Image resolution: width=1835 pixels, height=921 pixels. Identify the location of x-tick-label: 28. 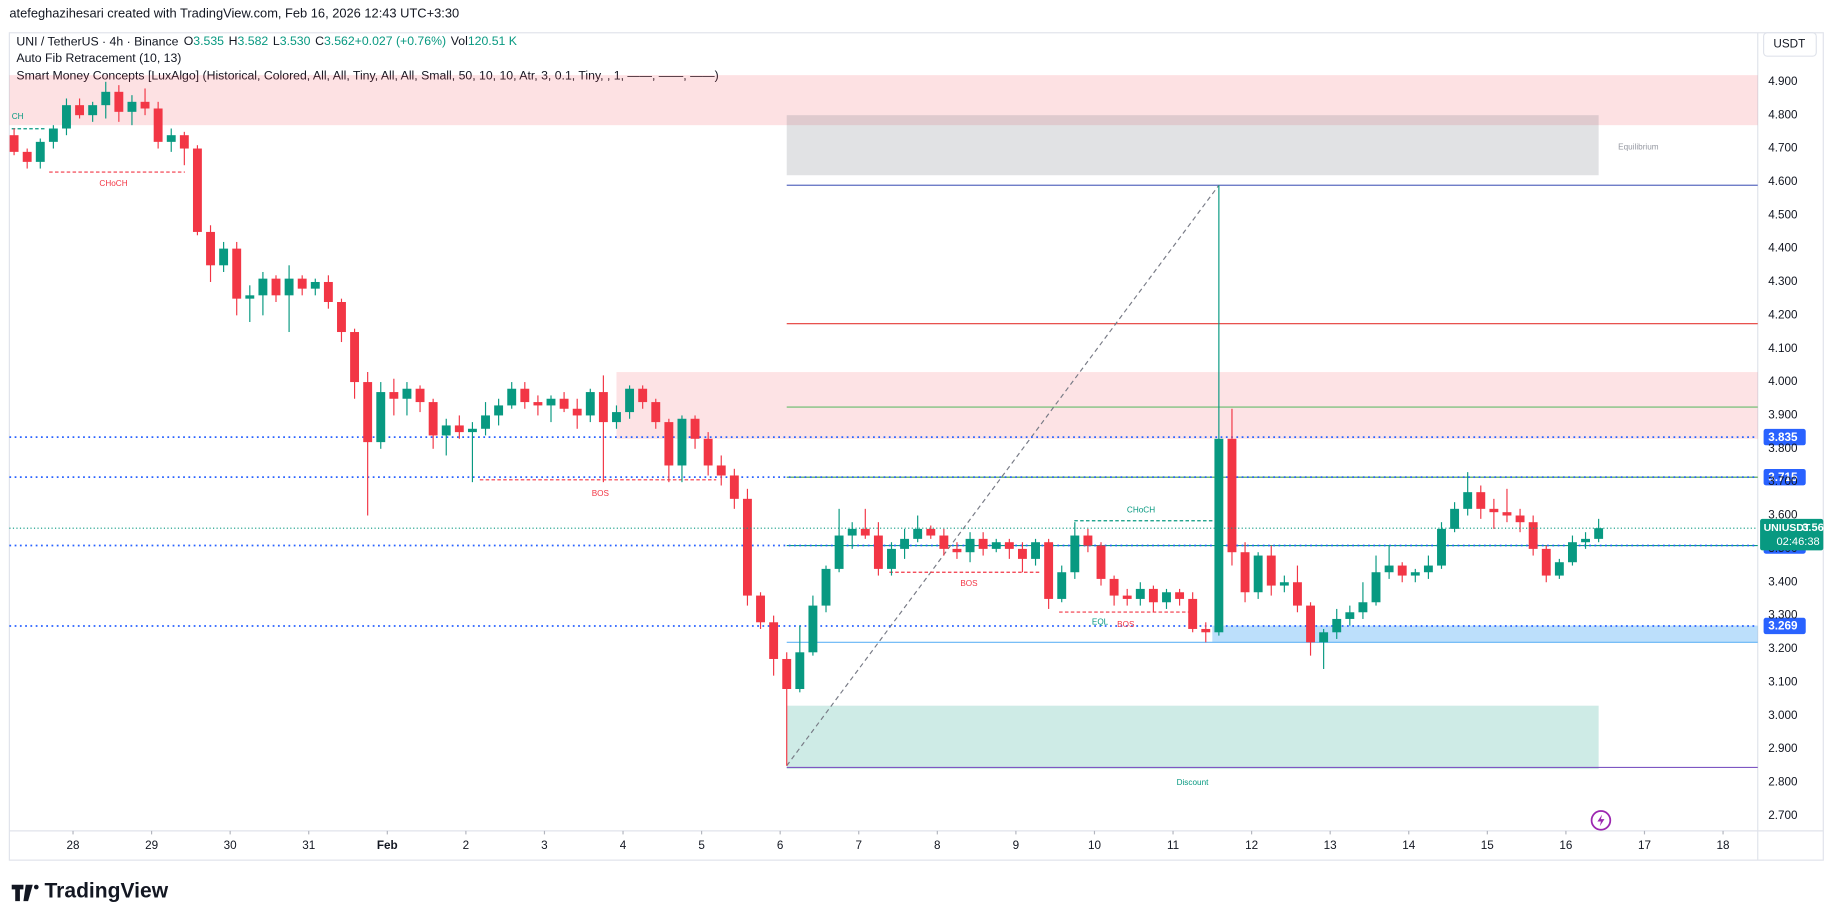
(73, 845).